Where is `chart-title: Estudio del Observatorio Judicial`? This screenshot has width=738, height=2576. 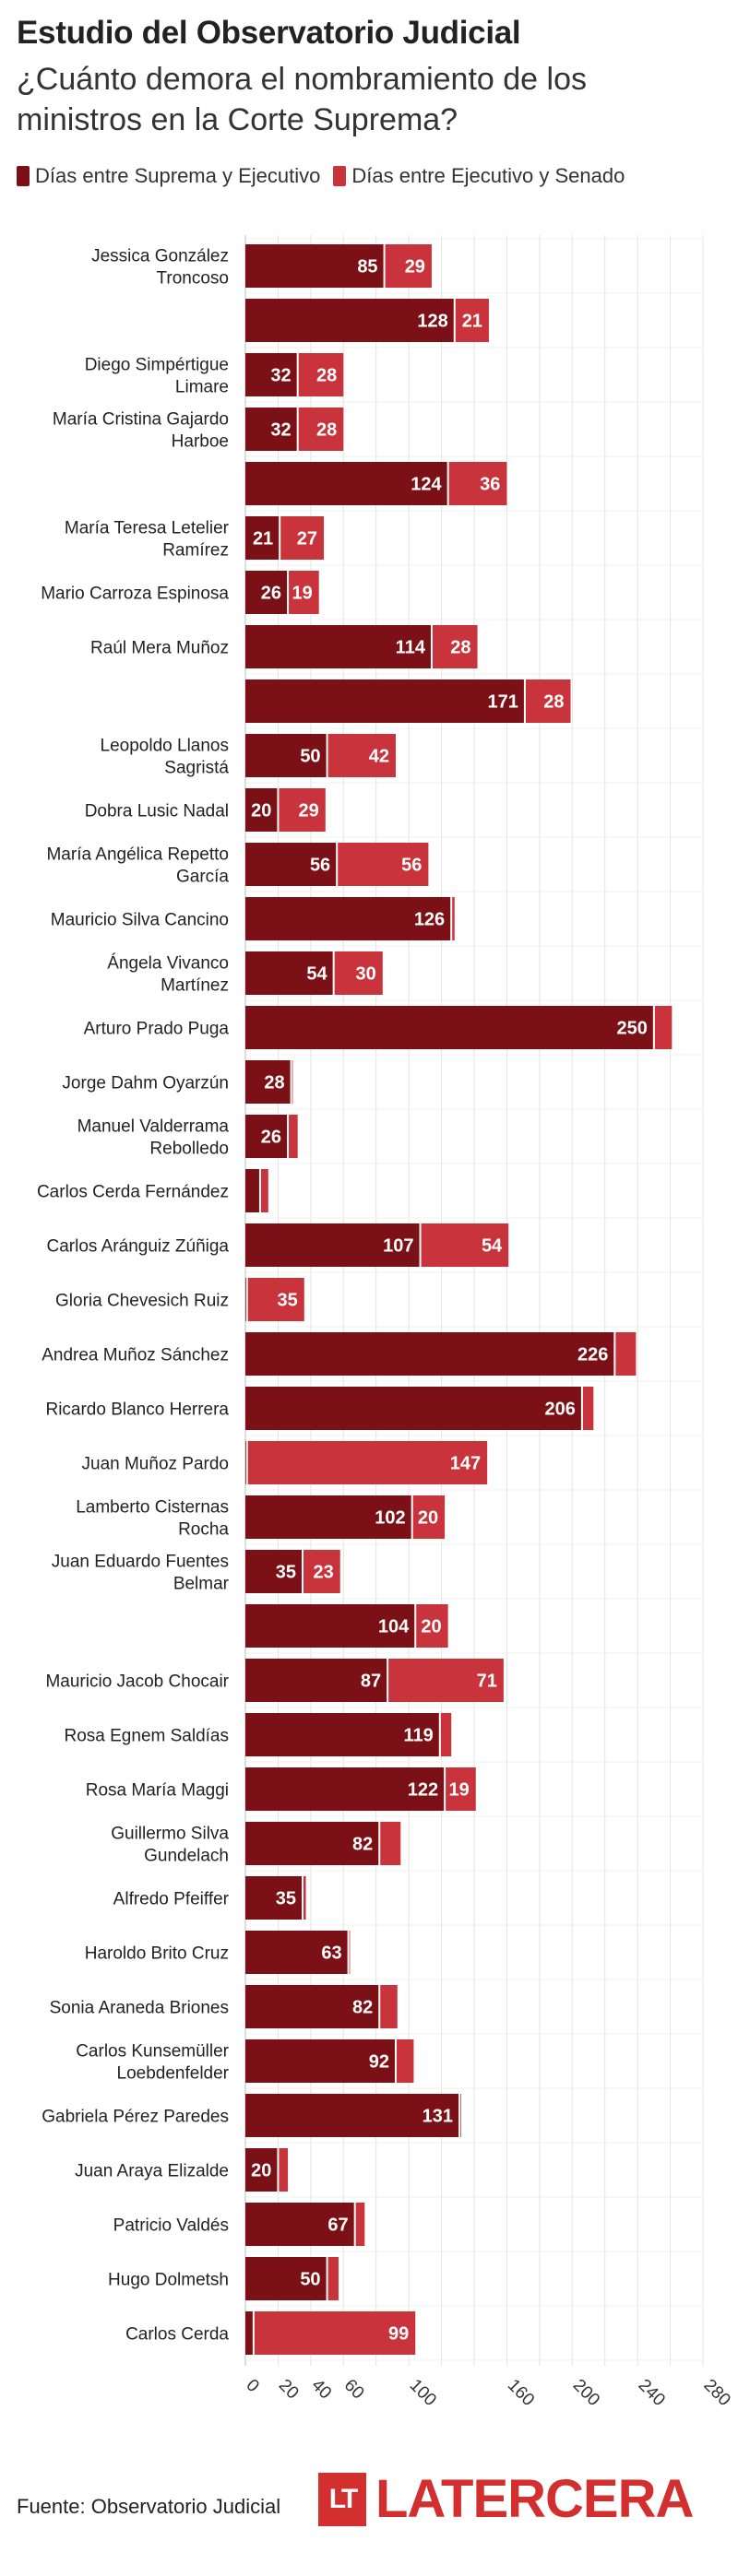
chart-title: Estudio del Observatorio Judicial is located at coordinates (269, 33).